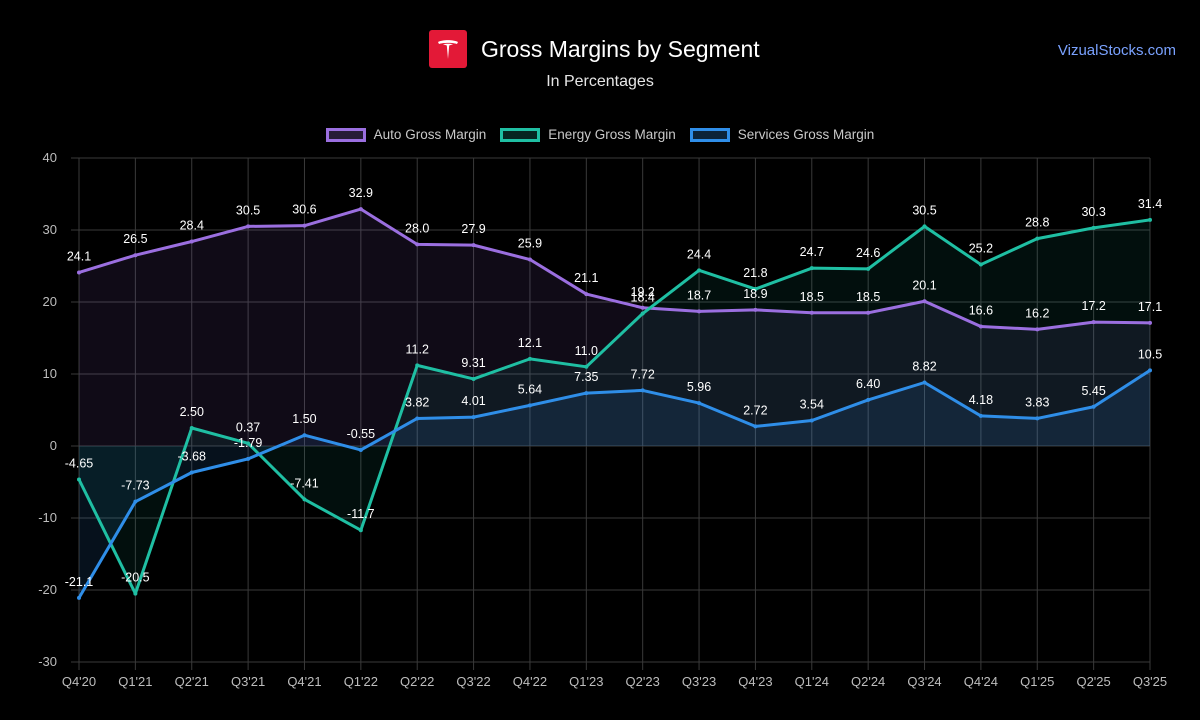 The image size is (1200, 720). Describe the element at coordinates (135, 681) in the screenshot. I see `x-tick-label: Q1'21` at that location.